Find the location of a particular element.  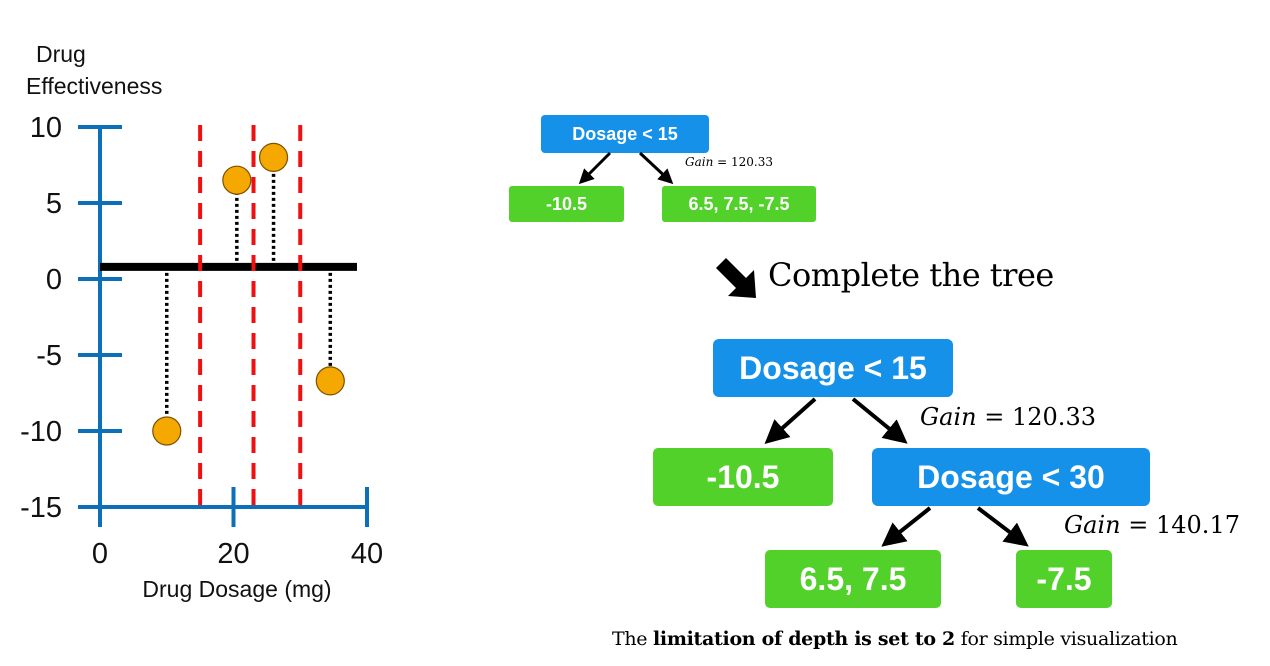

small-tree-gain: Gain = 120.33 is located at coordinates (729, 162).